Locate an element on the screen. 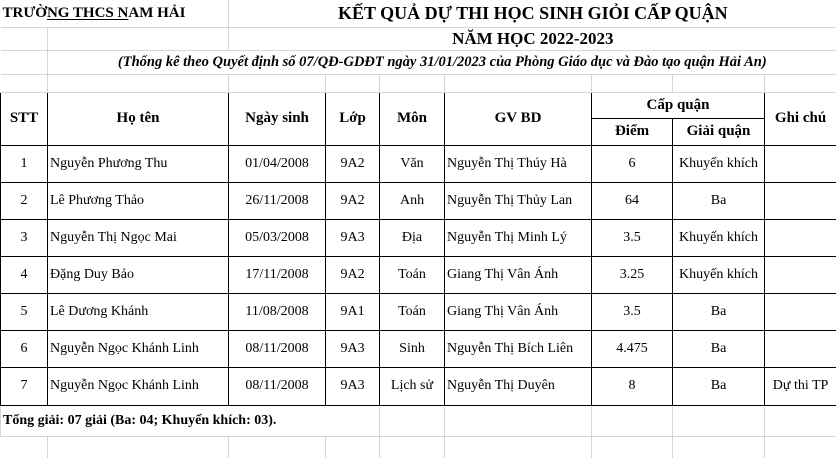 Image resolution: width=836 pixels, height=458 pixels. page-title: KẾT QUẢ DỰ THI HỌC SINH GIỎI CẤP QUẬN is located at coordinates (532, 13).